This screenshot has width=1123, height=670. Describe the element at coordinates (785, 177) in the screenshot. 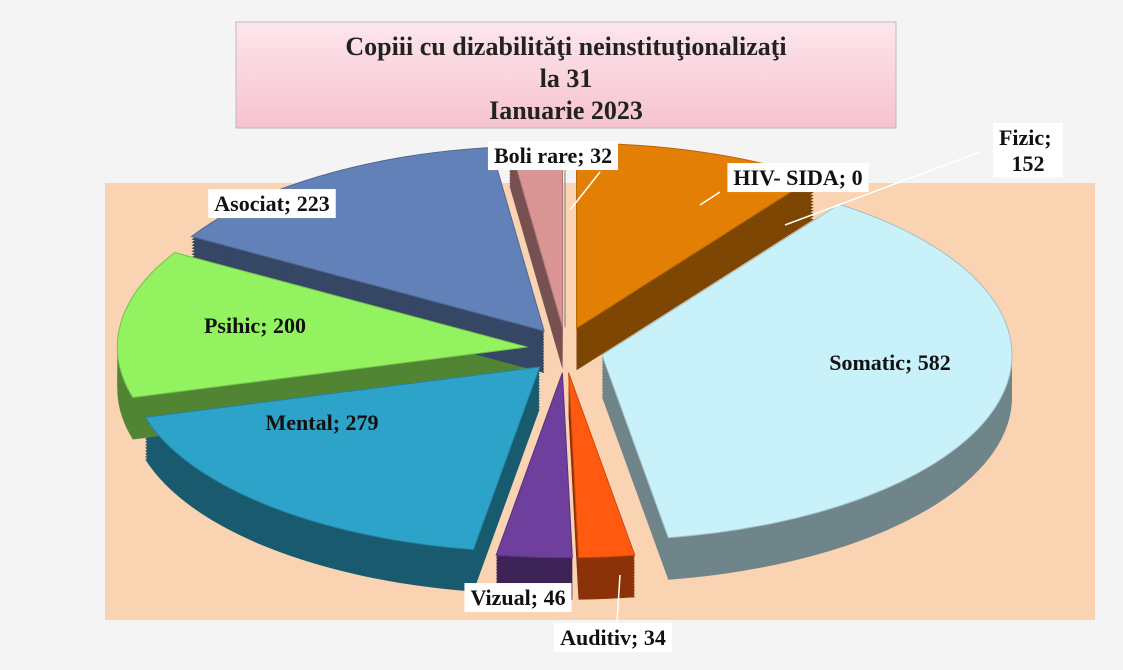

I see `label-category: HIV- SIDA` at that location.